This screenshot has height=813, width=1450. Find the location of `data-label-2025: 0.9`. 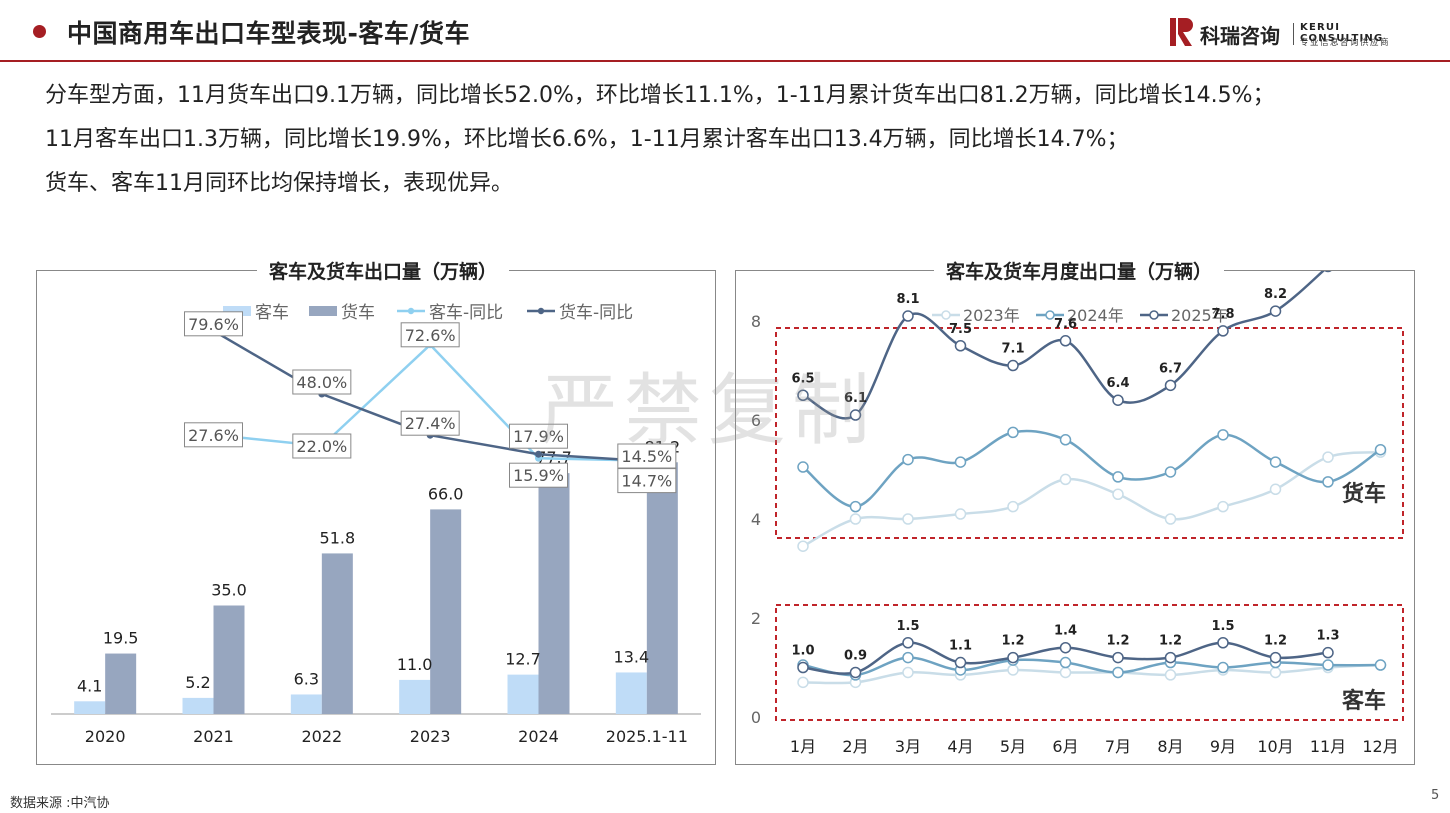

data-label-2025: 0.9 is located at coordinates (855, 655).